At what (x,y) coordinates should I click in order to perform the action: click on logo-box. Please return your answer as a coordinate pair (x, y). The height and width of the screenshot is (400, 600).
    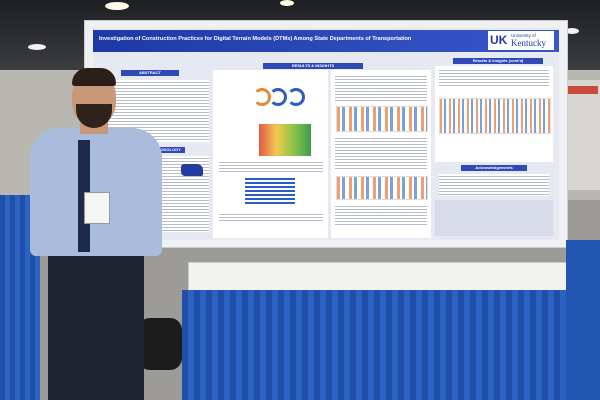
    Looking at the image, I should click on (521, 40).